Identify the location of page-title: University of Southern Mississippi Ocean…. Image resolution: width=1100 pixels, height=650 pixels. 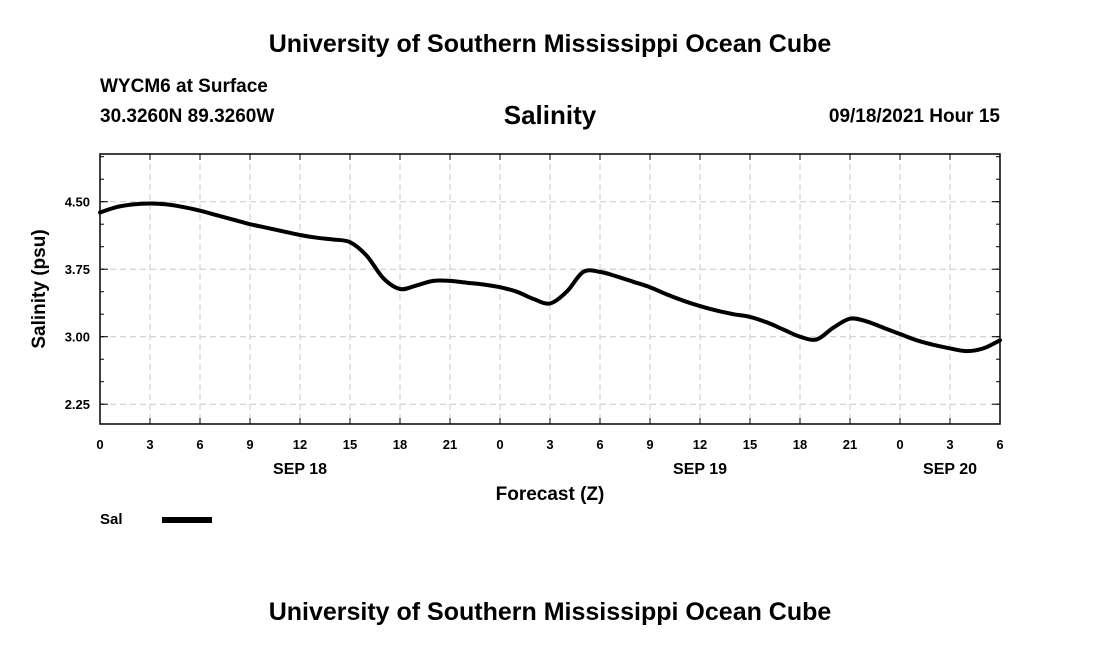
(550, 44).